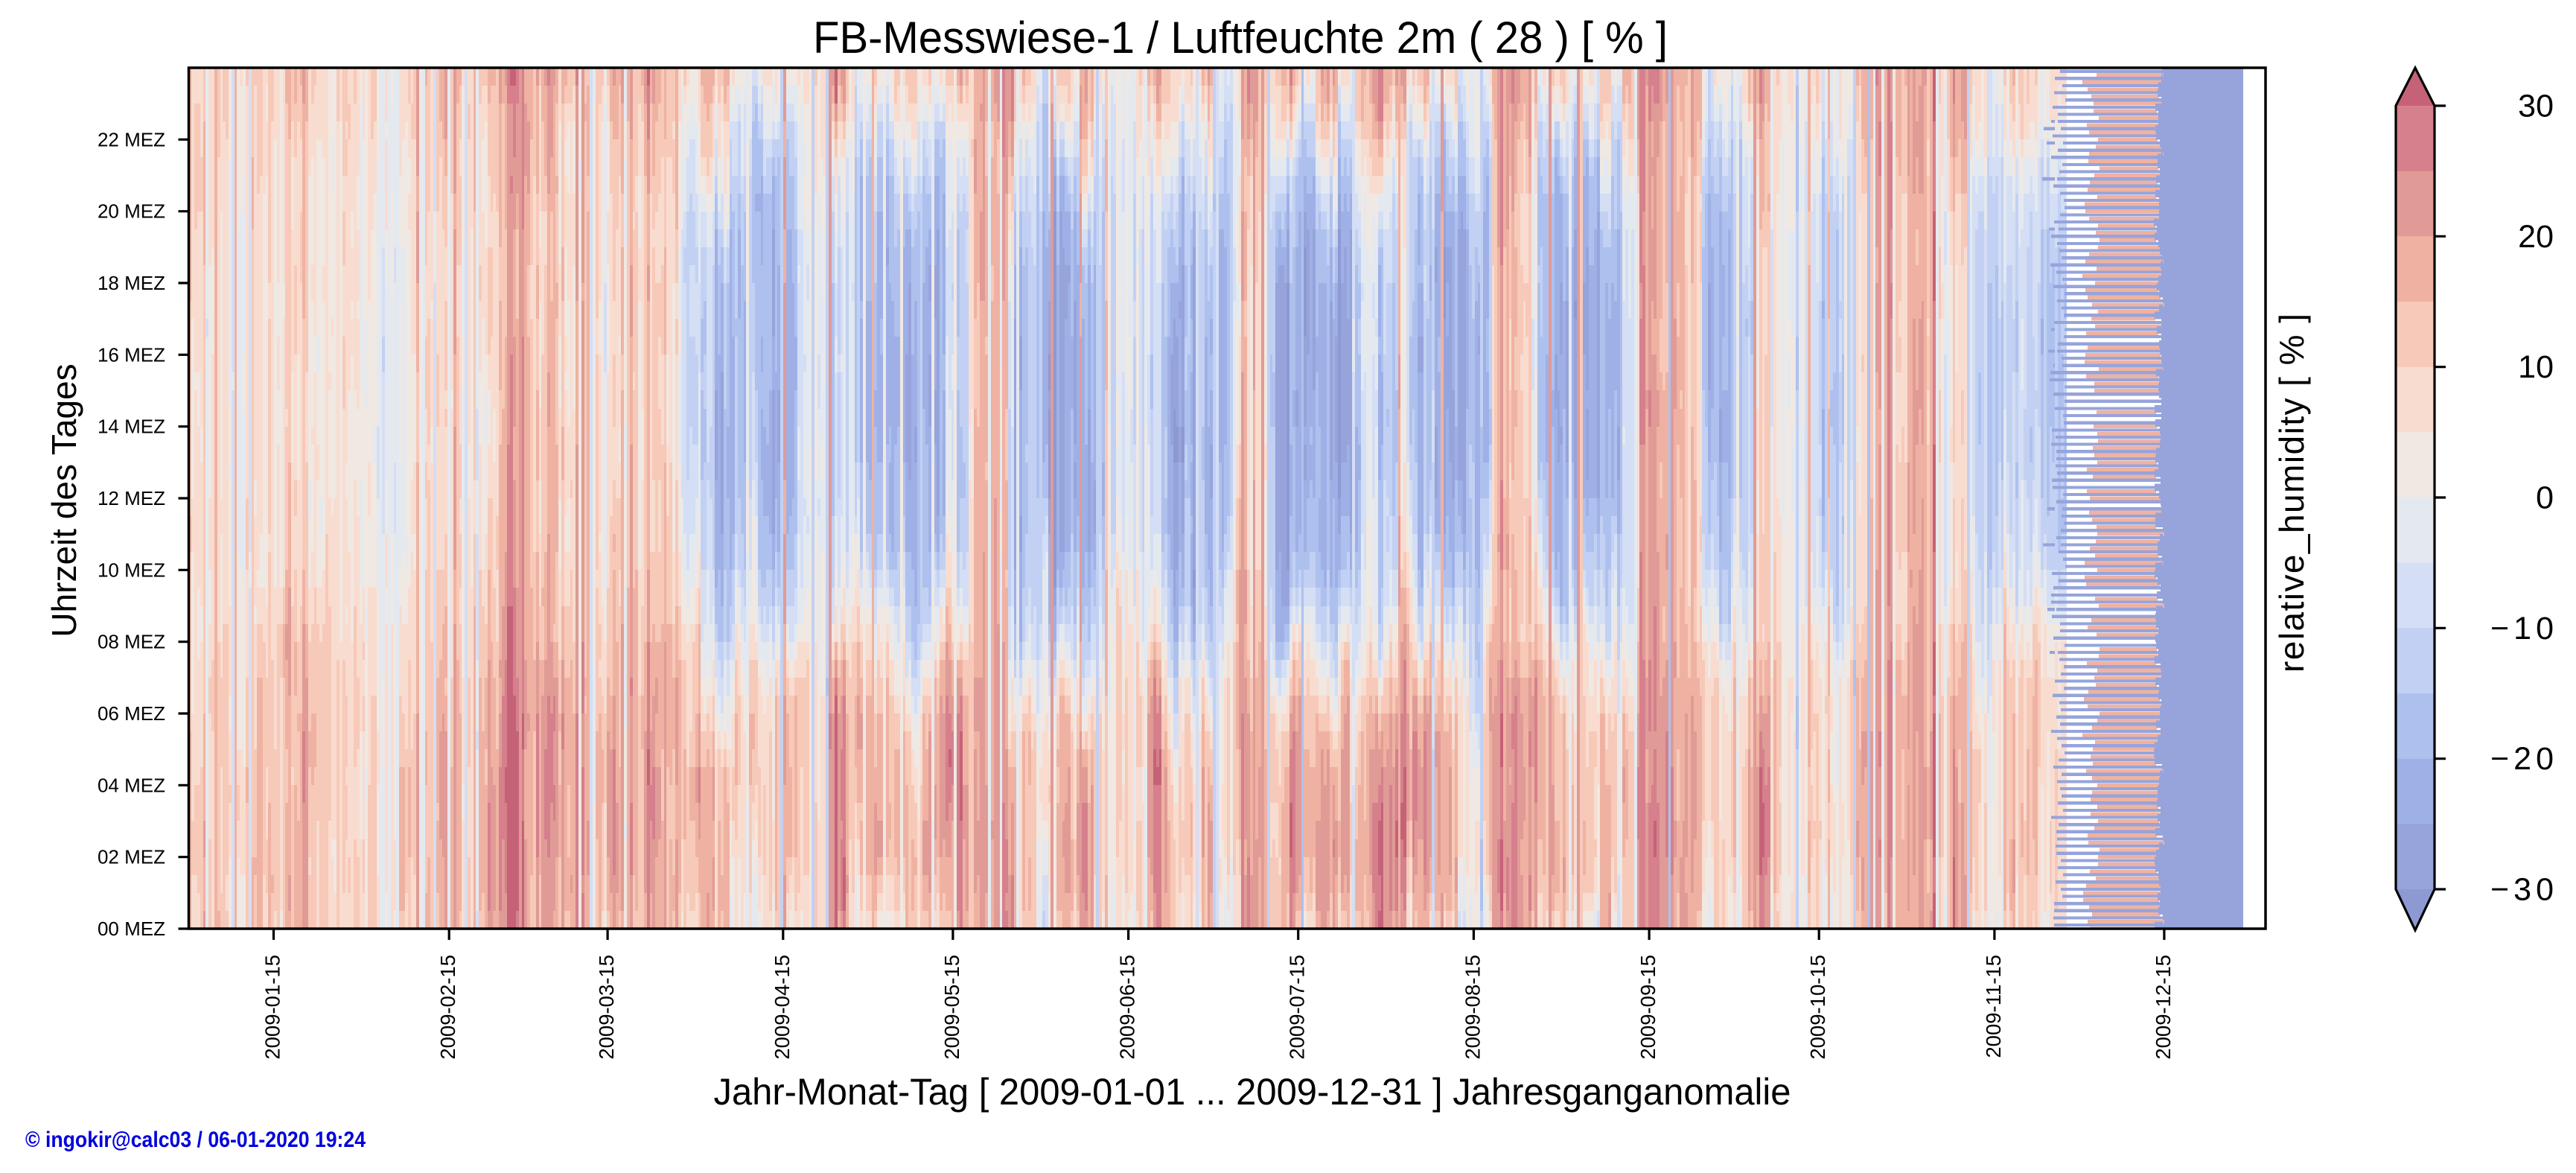 This screenshot has height=1173, width=2576. Describe the element at coordinates (1648, 1007) in the screenshot. I see `svg-text: 2009-09-15` at that location.